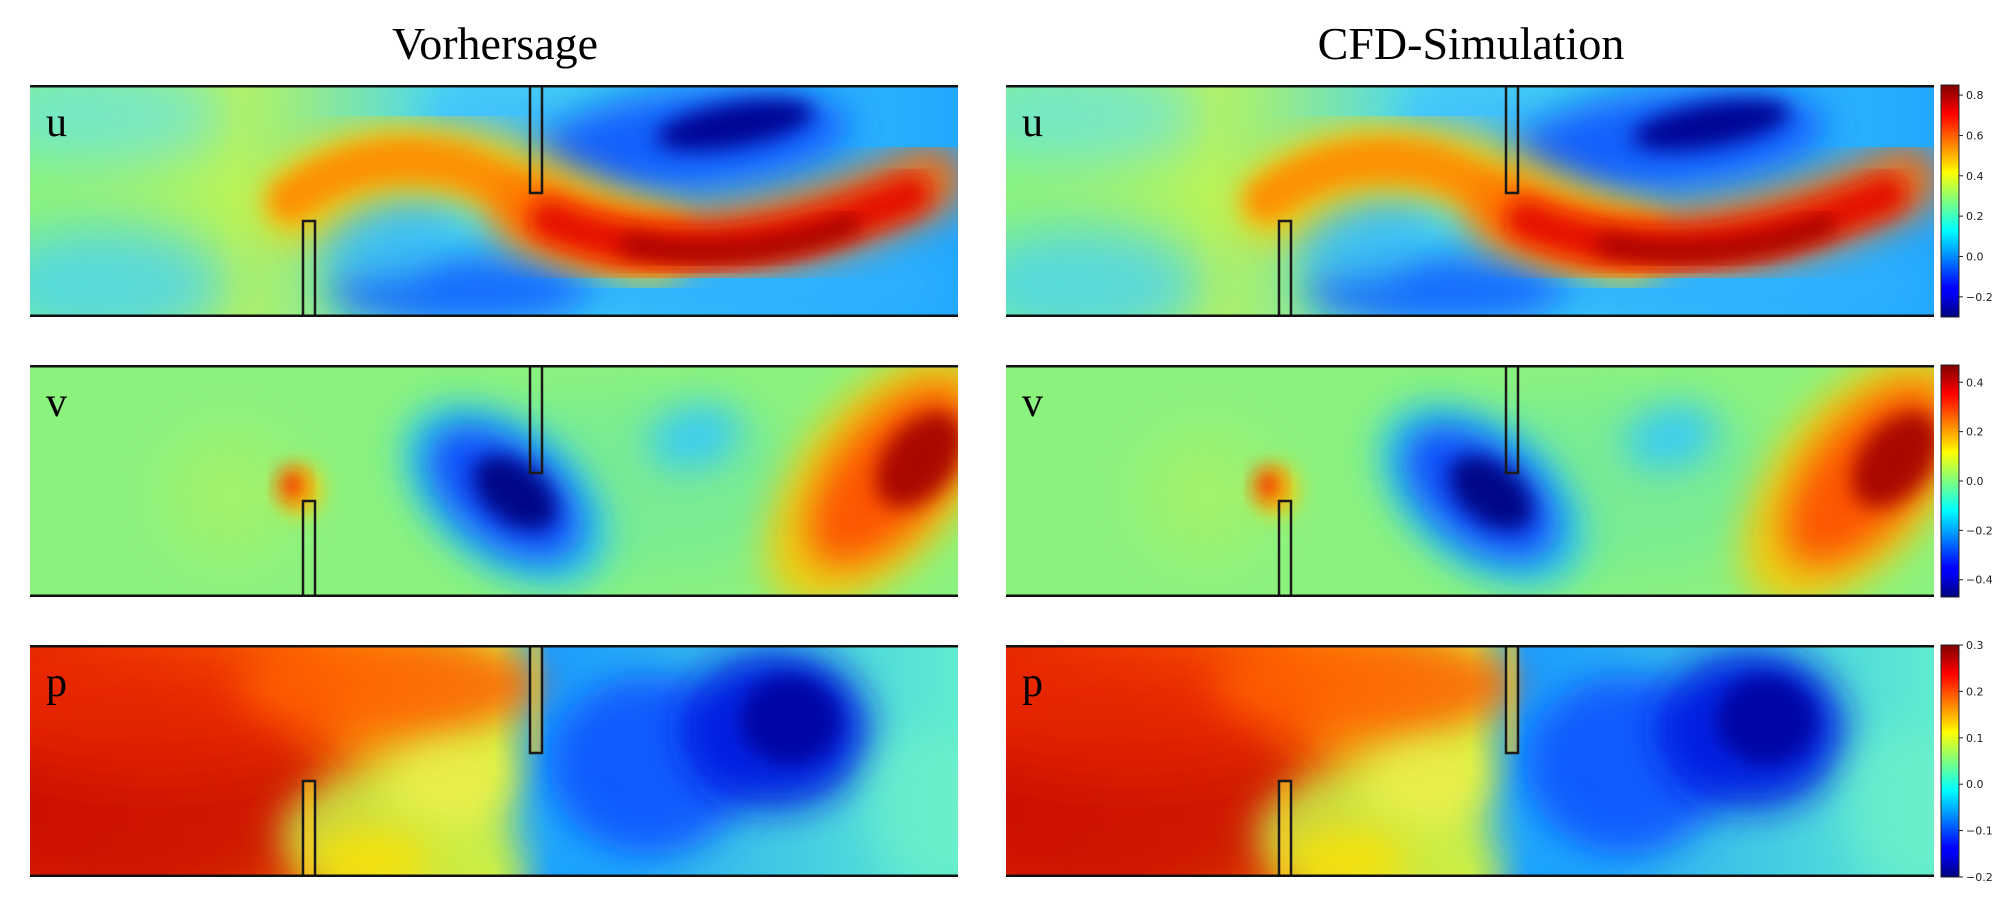 This screenshot has width=2000, height=913. What do you see at coordinates (1975, 738) in the screenshot?
I see `colorbar-tick-label: 0.1` at bounding box center [1975, 738].